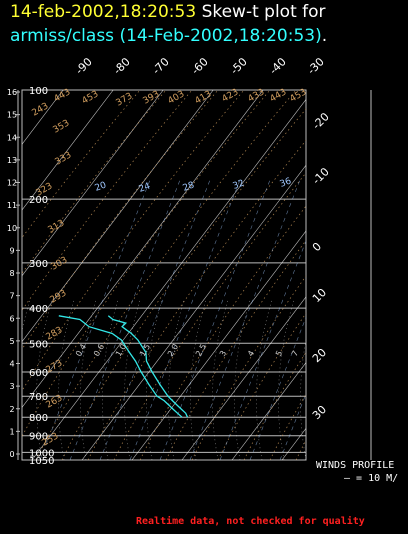  Describe the element at coordinates (11, 318) in the screenshot. I see `height-tick-label: 6` at that location.